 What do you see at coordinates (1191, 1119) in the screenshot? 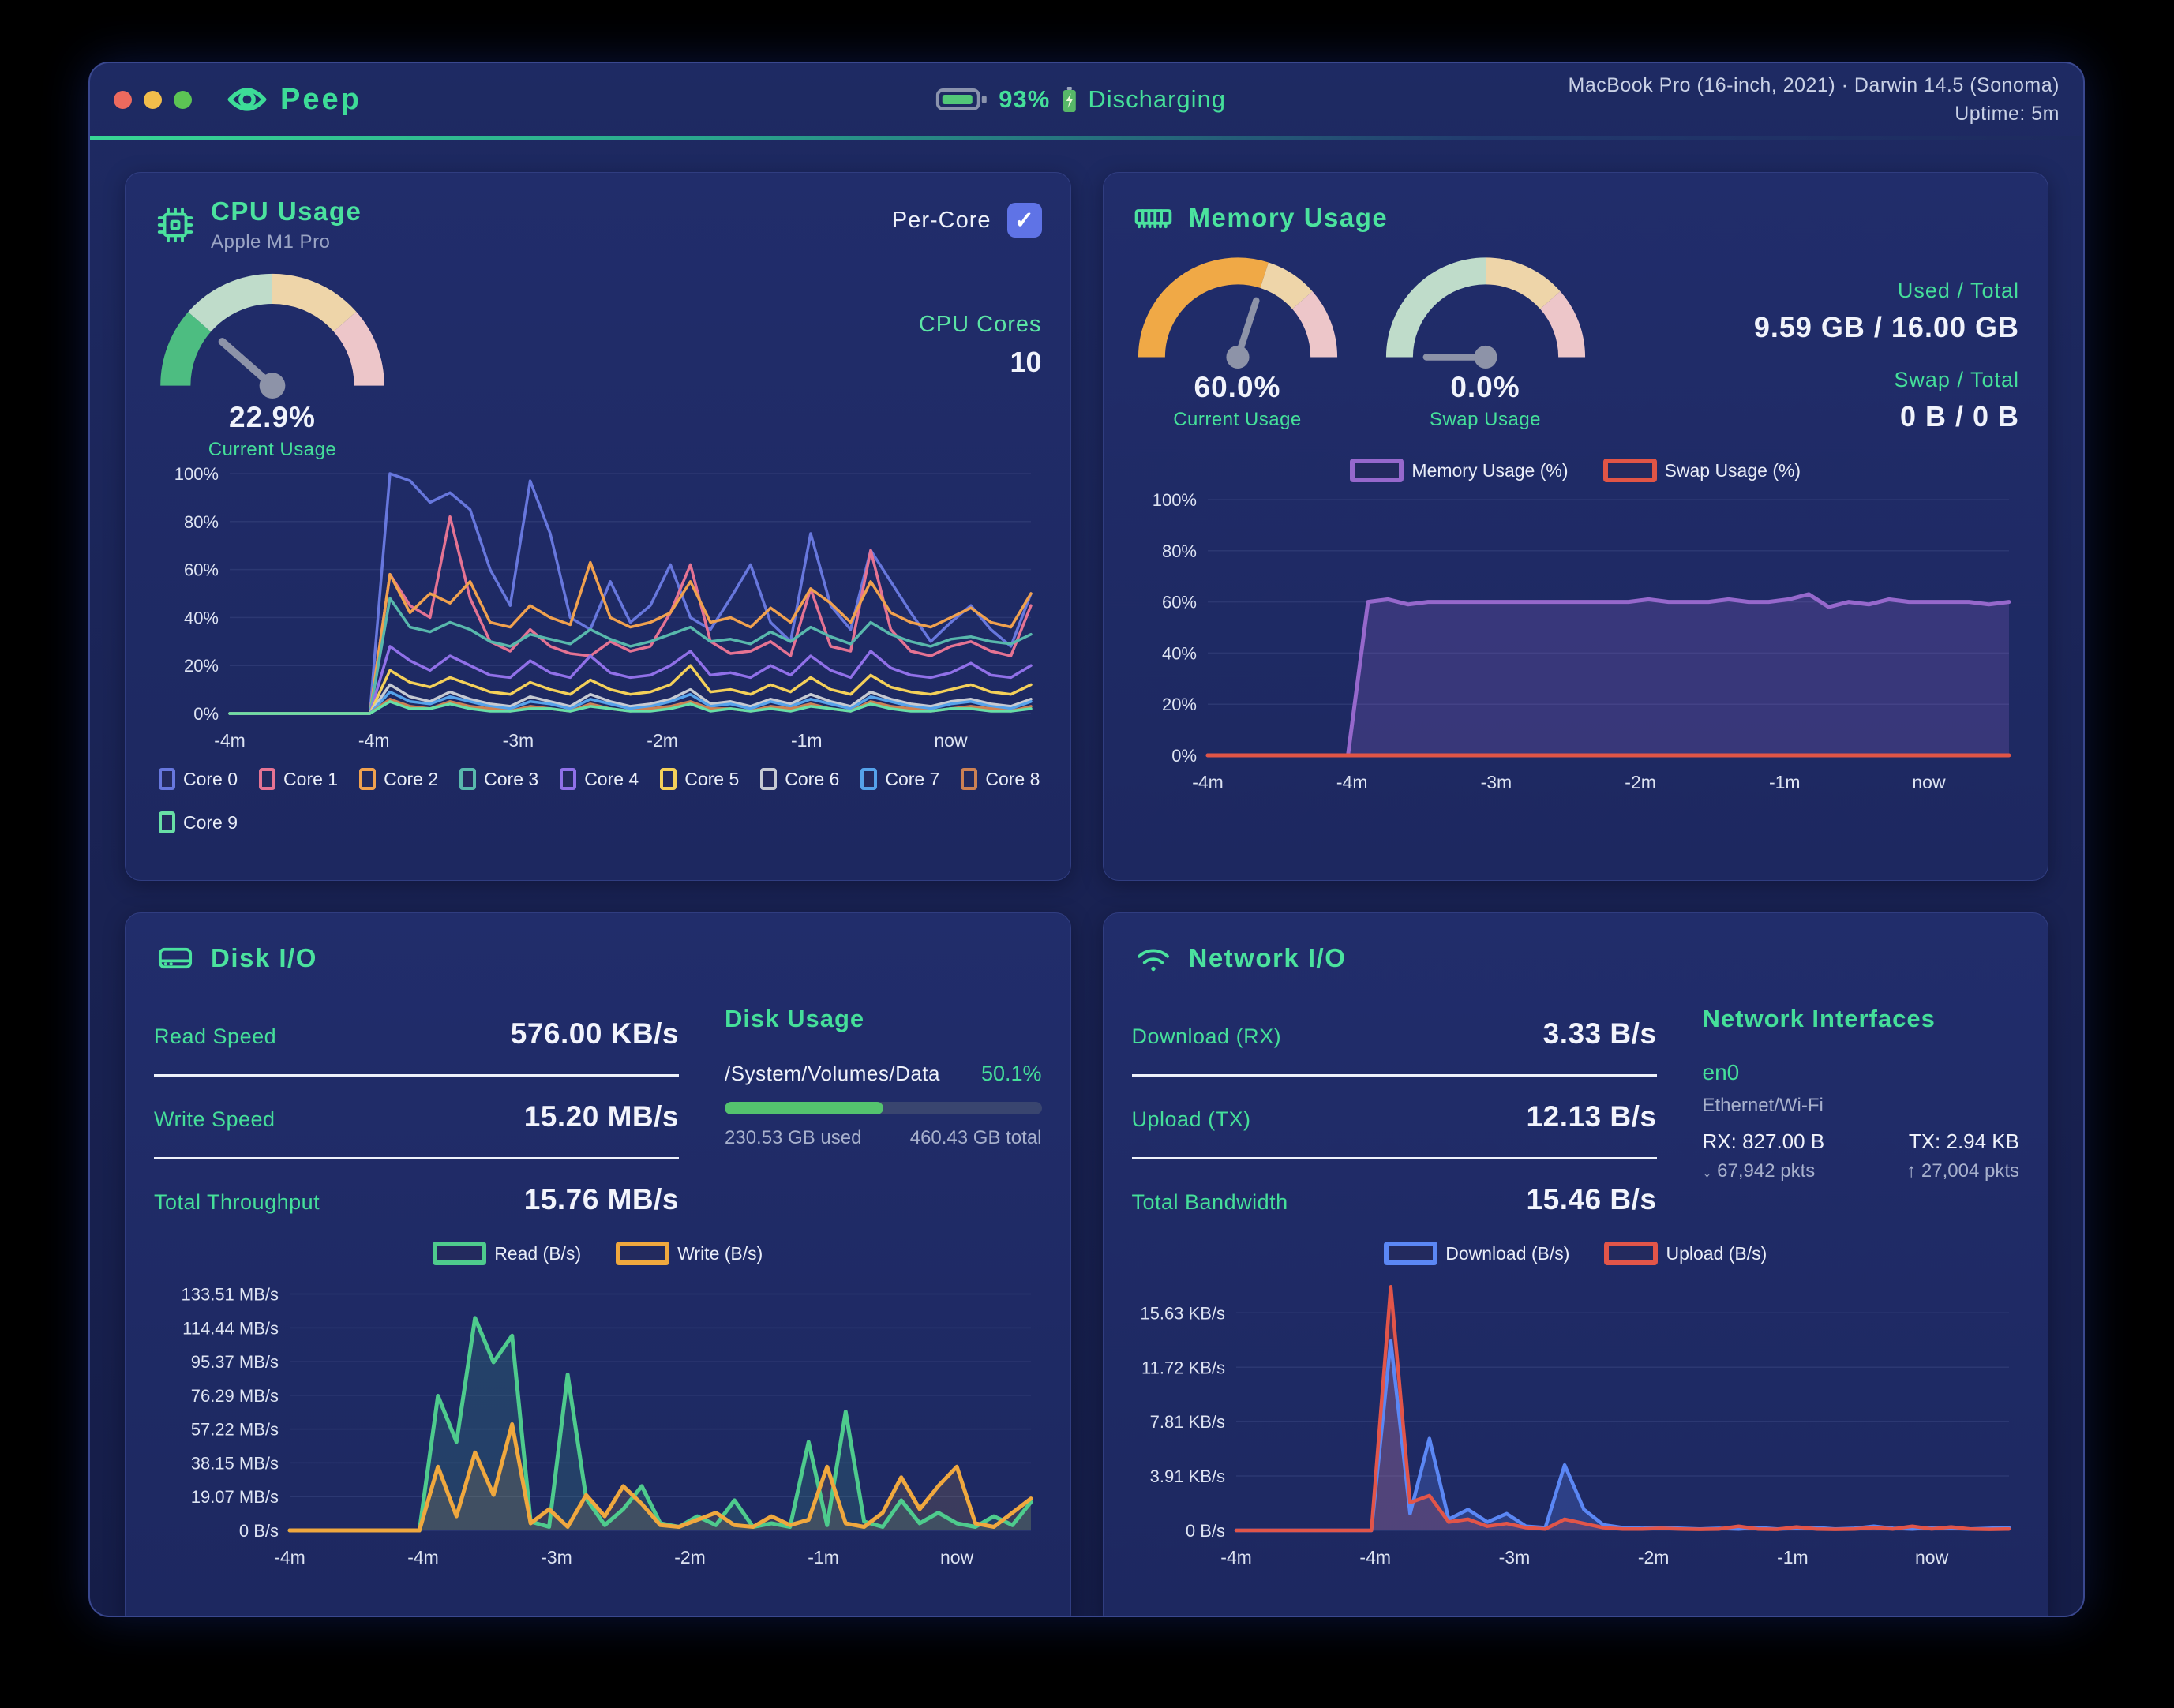
I see `upload-label: Upload (TX)` at bounding box center [1191, 1119].